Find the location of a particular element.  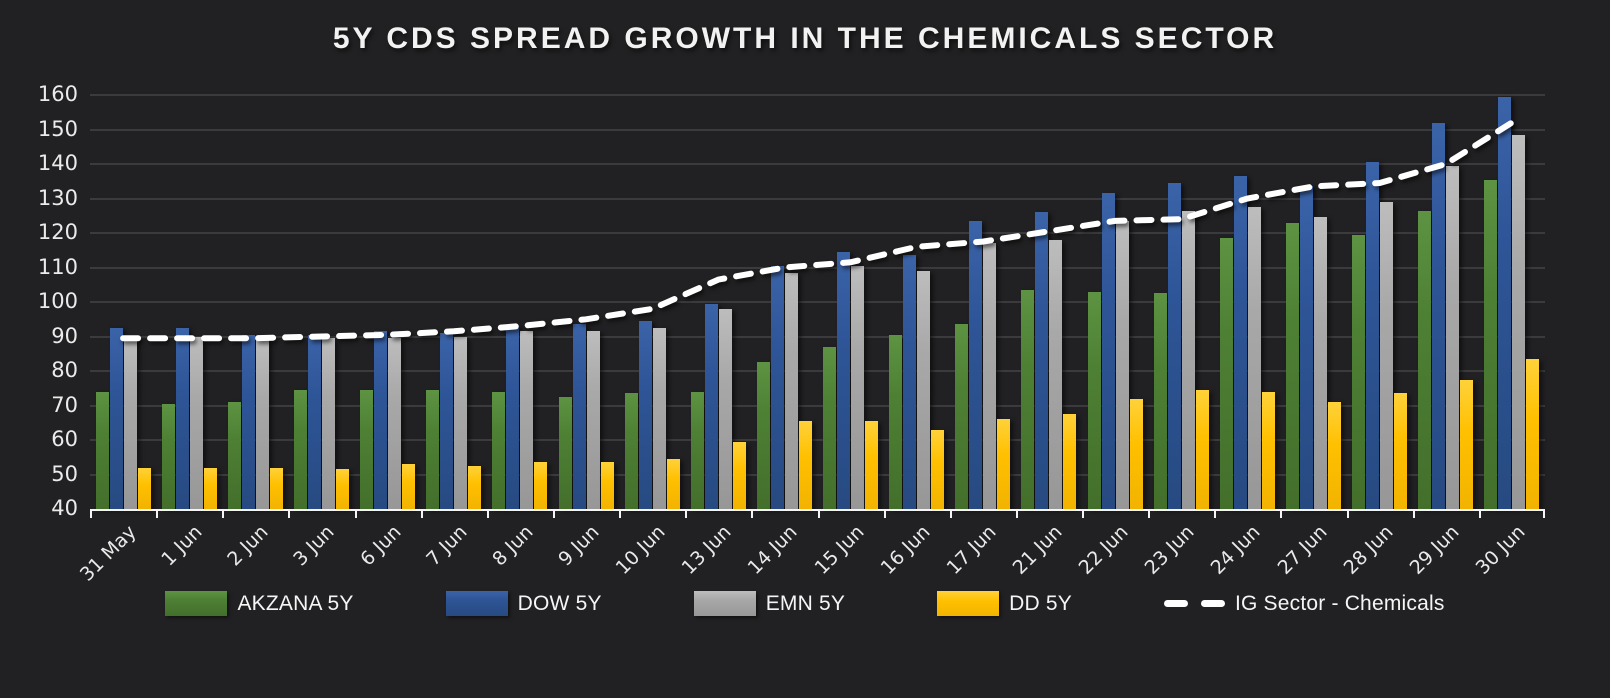

legend-dash-icon is located at coordinates (1194, 603).